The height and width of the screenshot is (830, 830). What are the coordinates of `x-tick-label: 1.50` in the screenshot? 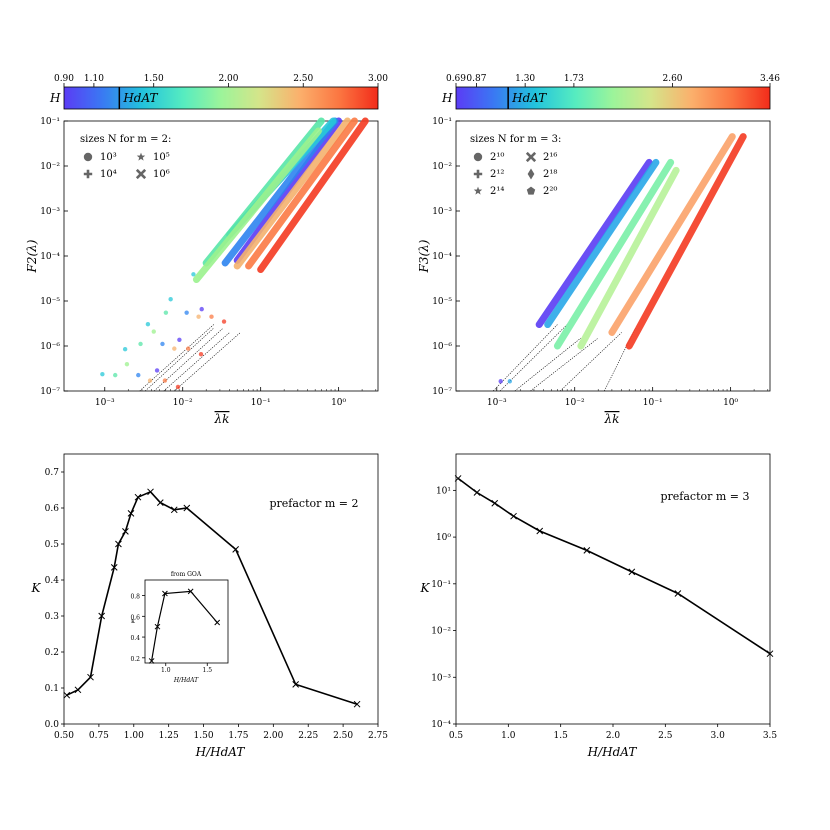 It's located at (204, 736).